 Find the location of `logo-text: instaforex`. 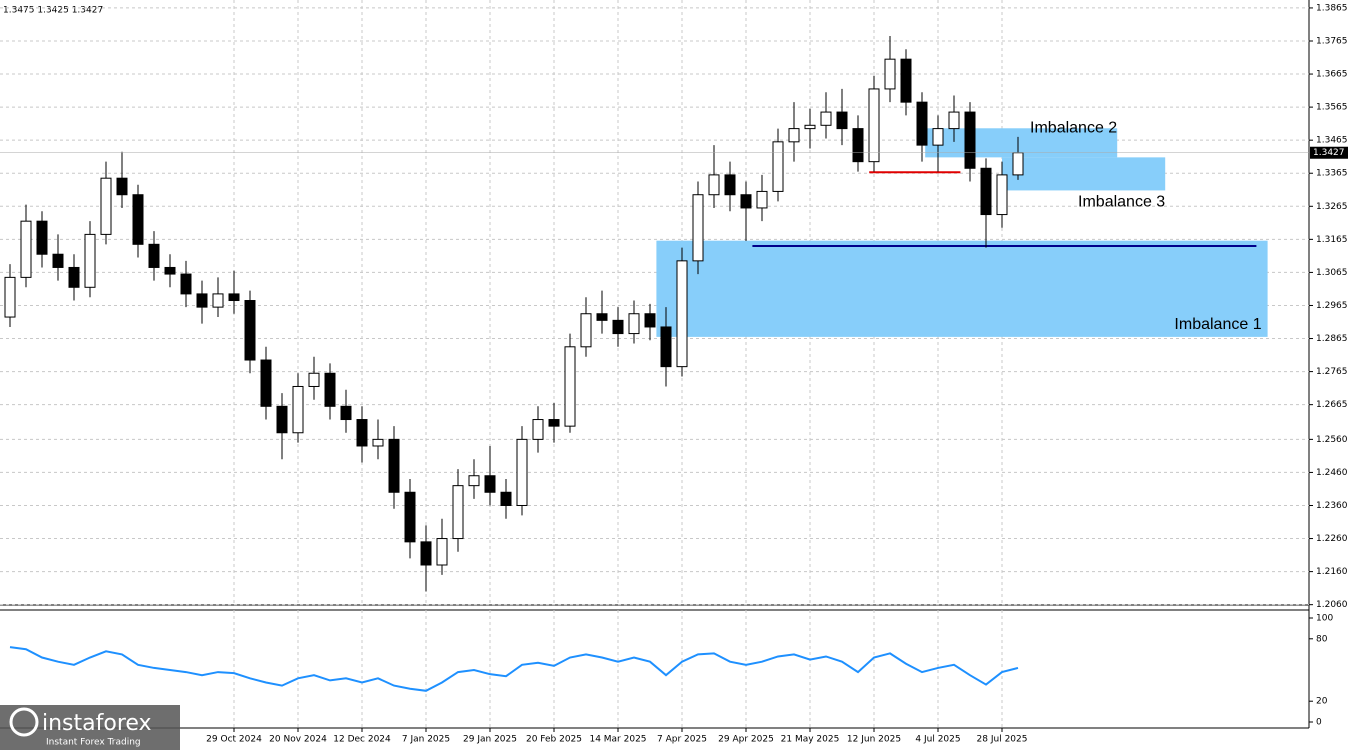

logo-text: instaforex is located at coordinates (97, 723).